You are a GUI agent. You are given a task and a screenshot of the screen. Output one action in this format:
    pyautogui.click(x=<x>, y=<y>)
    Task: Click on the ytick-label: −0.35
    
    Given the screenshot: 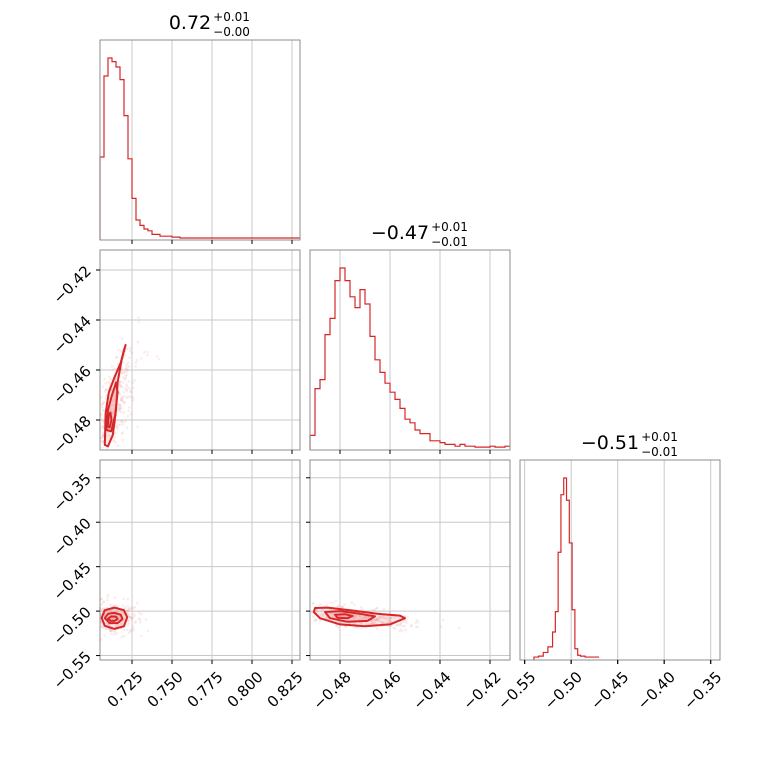 What is the action you would take?
    pyautogui.click(x=72, y=492)
    